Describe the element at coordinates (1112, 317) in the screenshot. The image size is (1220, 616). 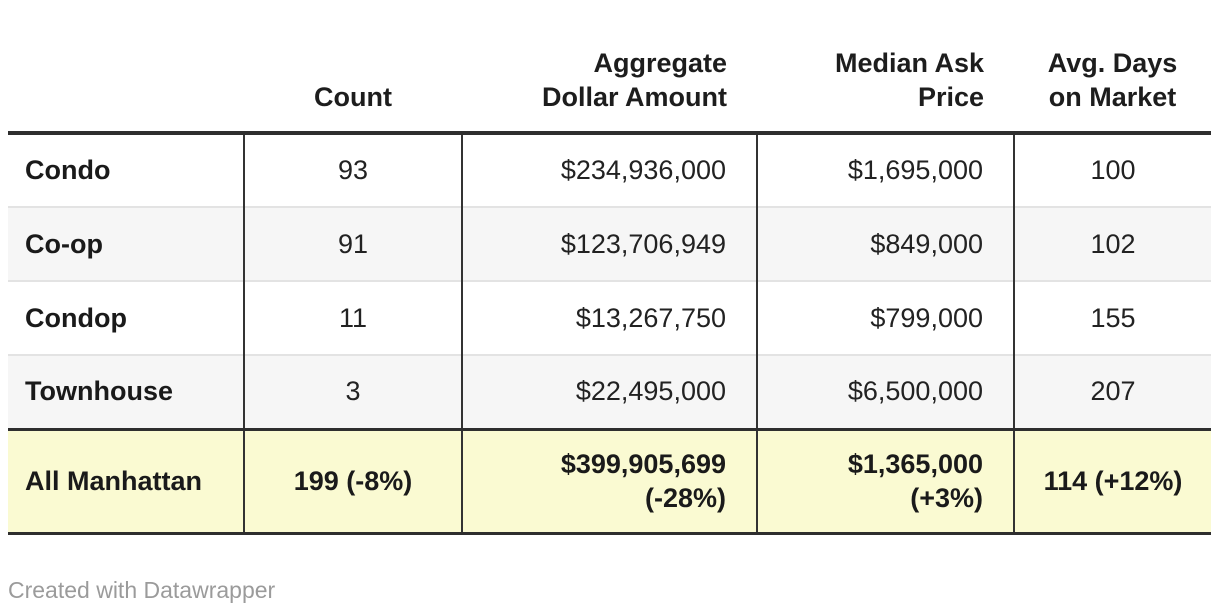
I see `cell-condop-days: 155` at that location.